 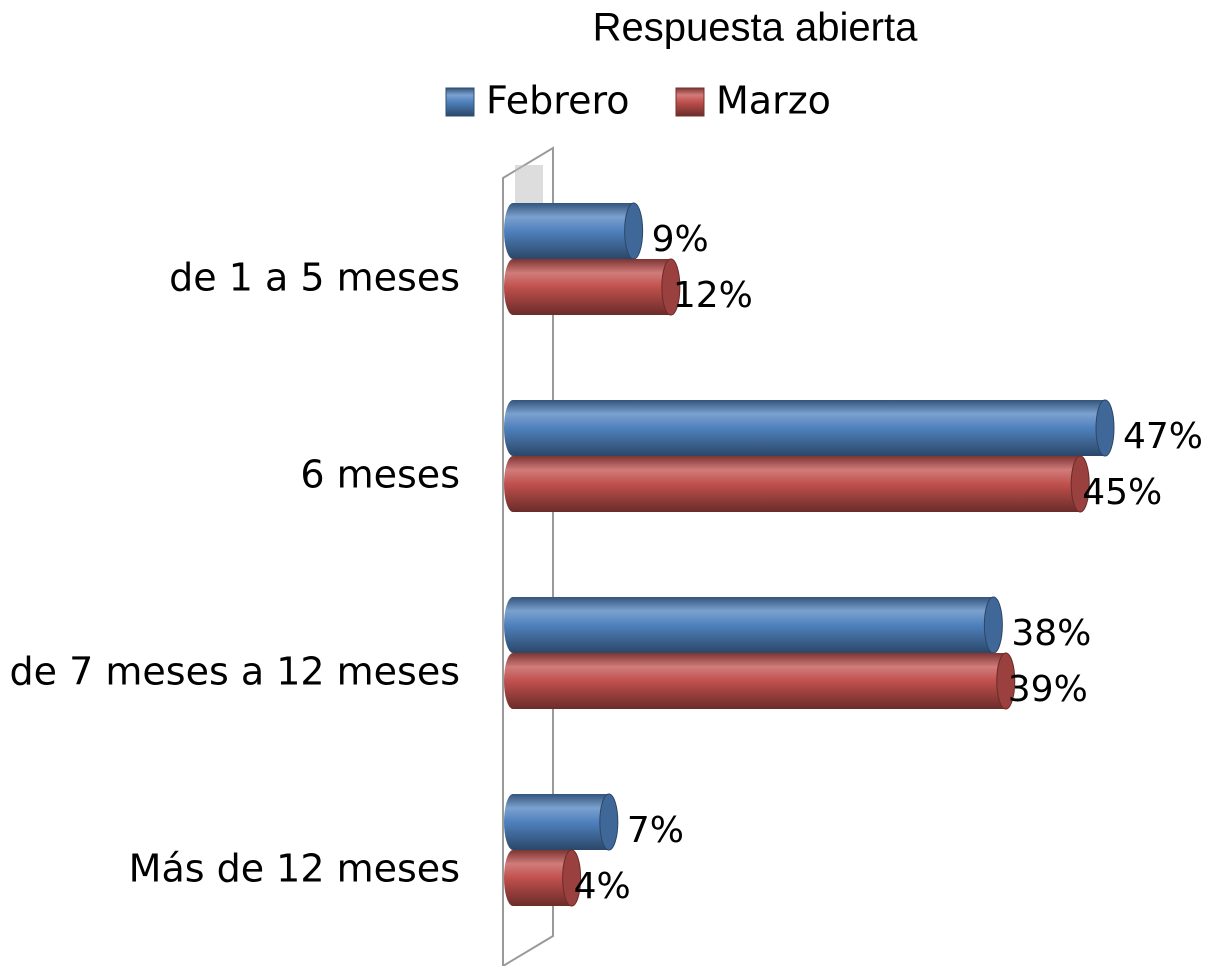 What do you see at coordinates (655, 830) in the screenshot?
I see `data-label: 7%` at bounding box center [655, 830].